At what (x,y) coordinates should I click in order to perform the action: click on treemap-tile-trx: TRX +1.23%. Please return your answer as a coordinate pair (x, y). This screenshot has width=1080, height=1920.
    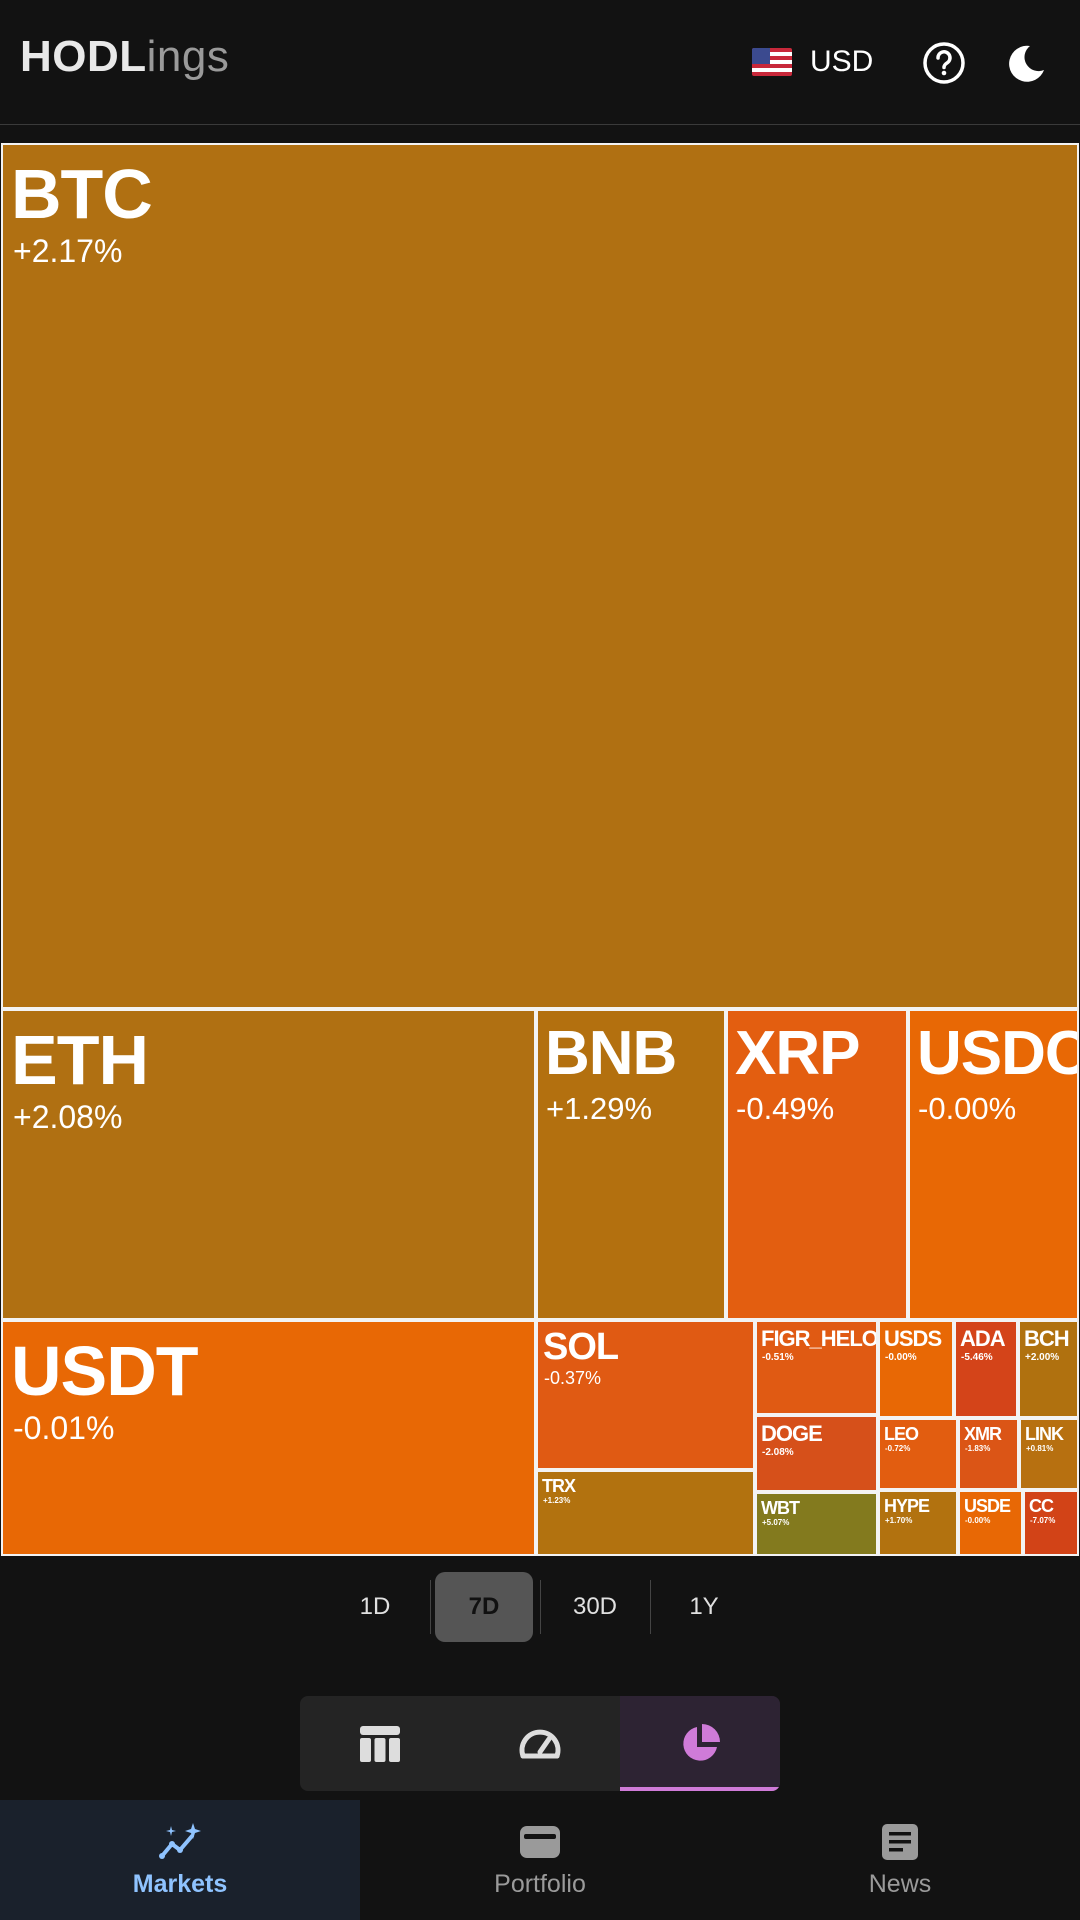
    Looking at the image, I should click on (645, 1513).